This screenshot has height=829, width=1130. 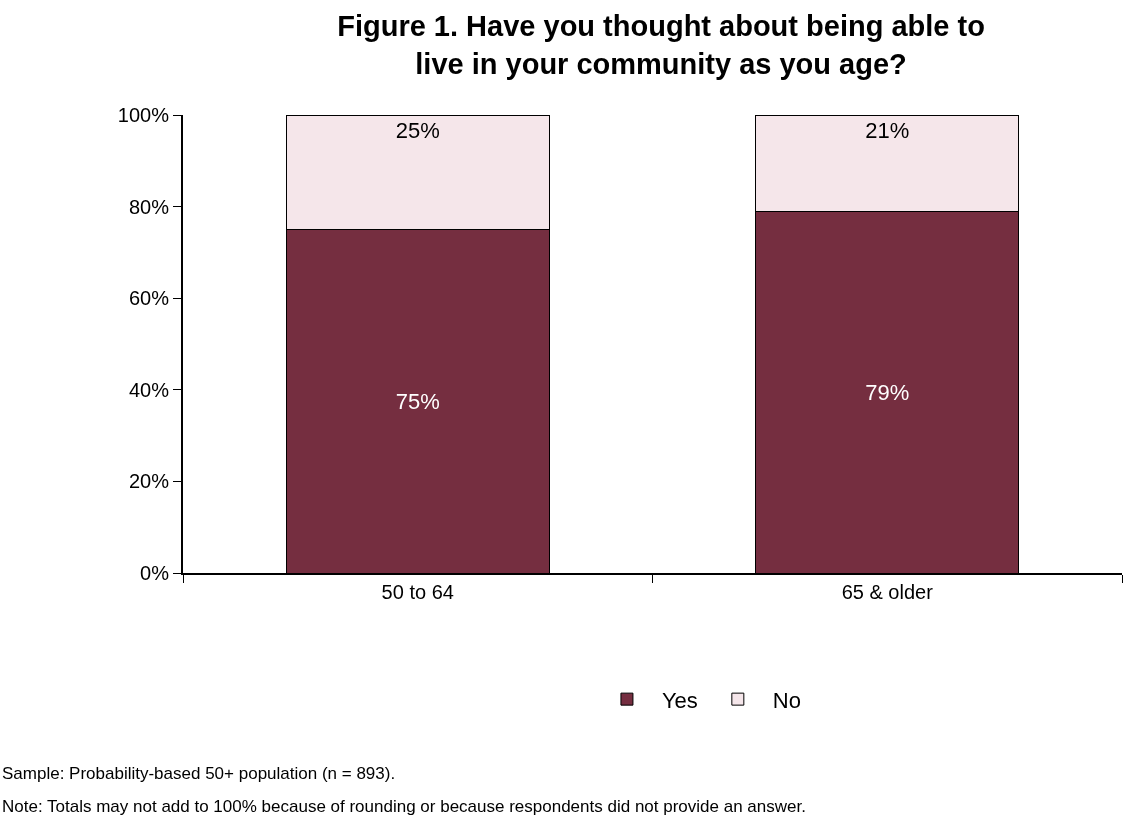 I want to click on text: Note: Totals may not add to 100% because of rounding or because respondents did not provide an answer., so click(x=404, y=806).